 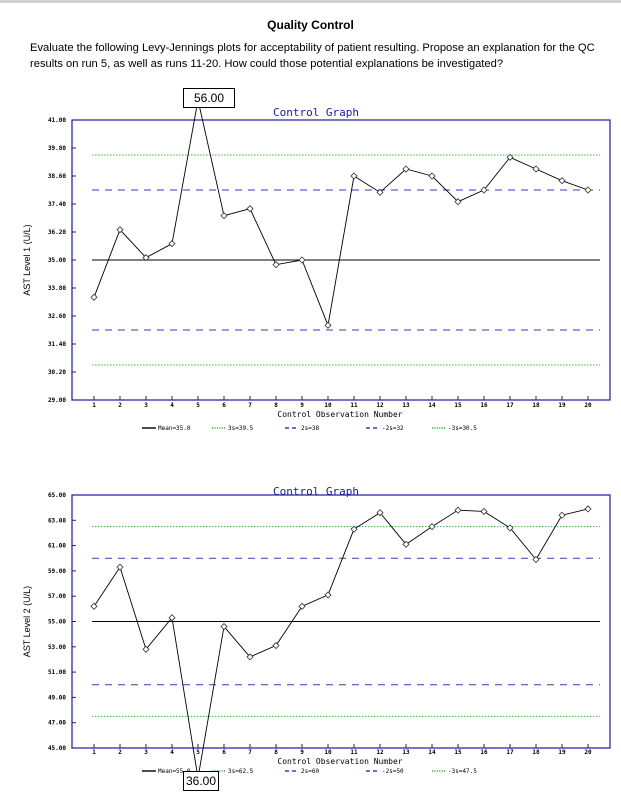 I want to click on legend-label: 2s=60, so click(x=310, y=771).